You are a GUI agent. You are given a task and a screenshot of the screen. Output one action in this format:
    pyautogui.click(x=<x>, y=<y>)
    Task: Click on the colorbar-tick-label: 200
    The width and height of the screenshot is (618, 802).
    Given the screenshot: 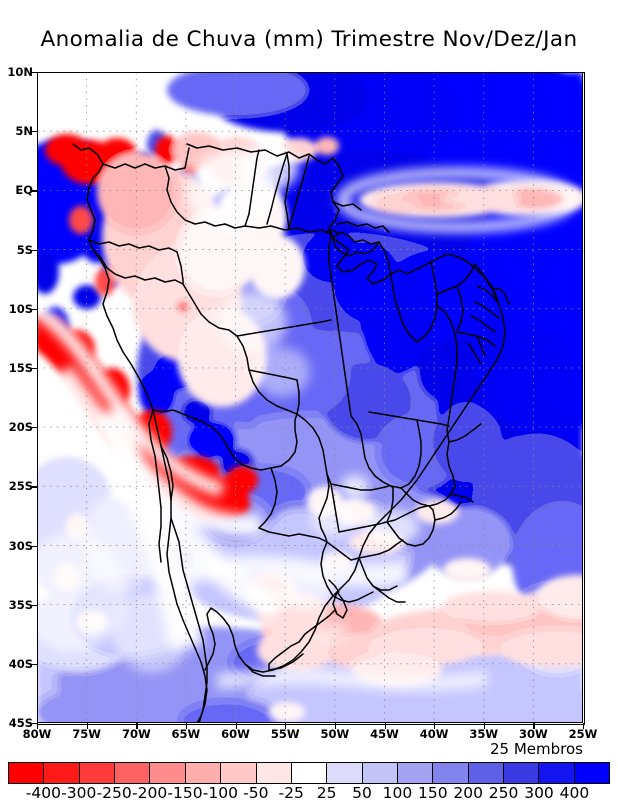 What is the action you would take?
    pyautogui.click(x=468, y=793)
    